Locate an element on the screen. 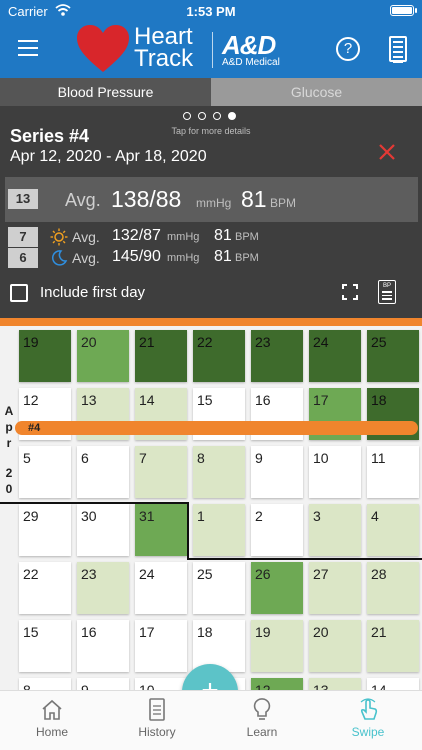 The image size is (422, 750). calendar-day: 12 is located at coordinates (277, 684).